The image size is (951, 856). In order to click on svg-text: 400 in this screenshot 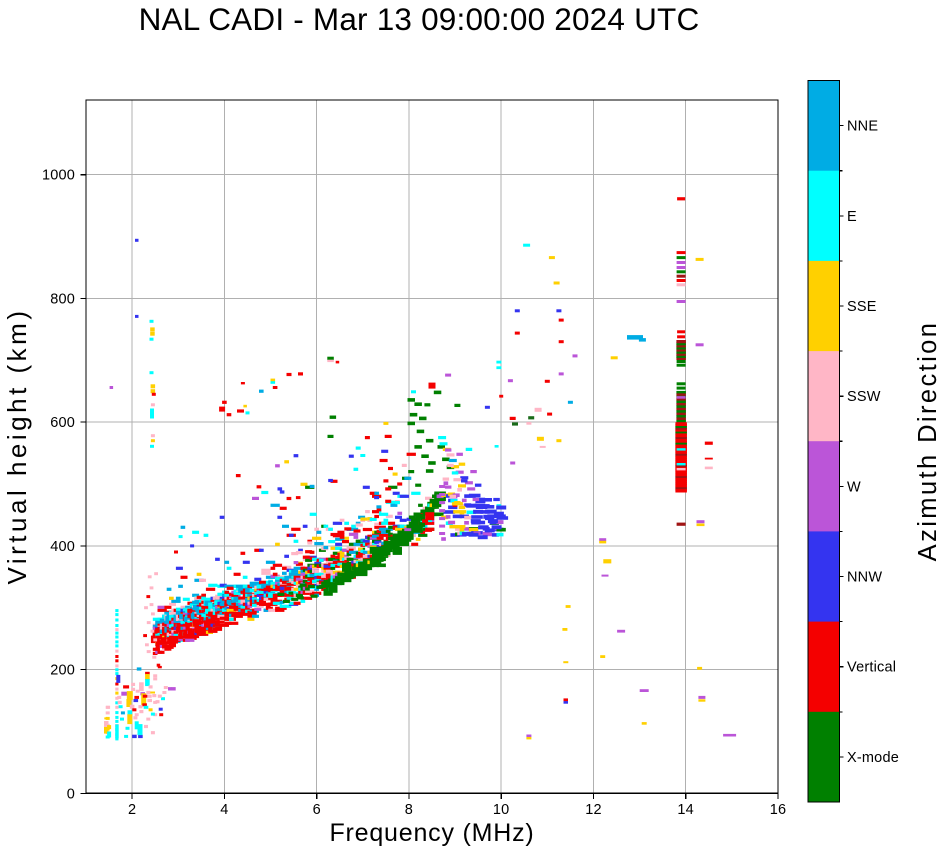, I will do `click(62, 547)`.